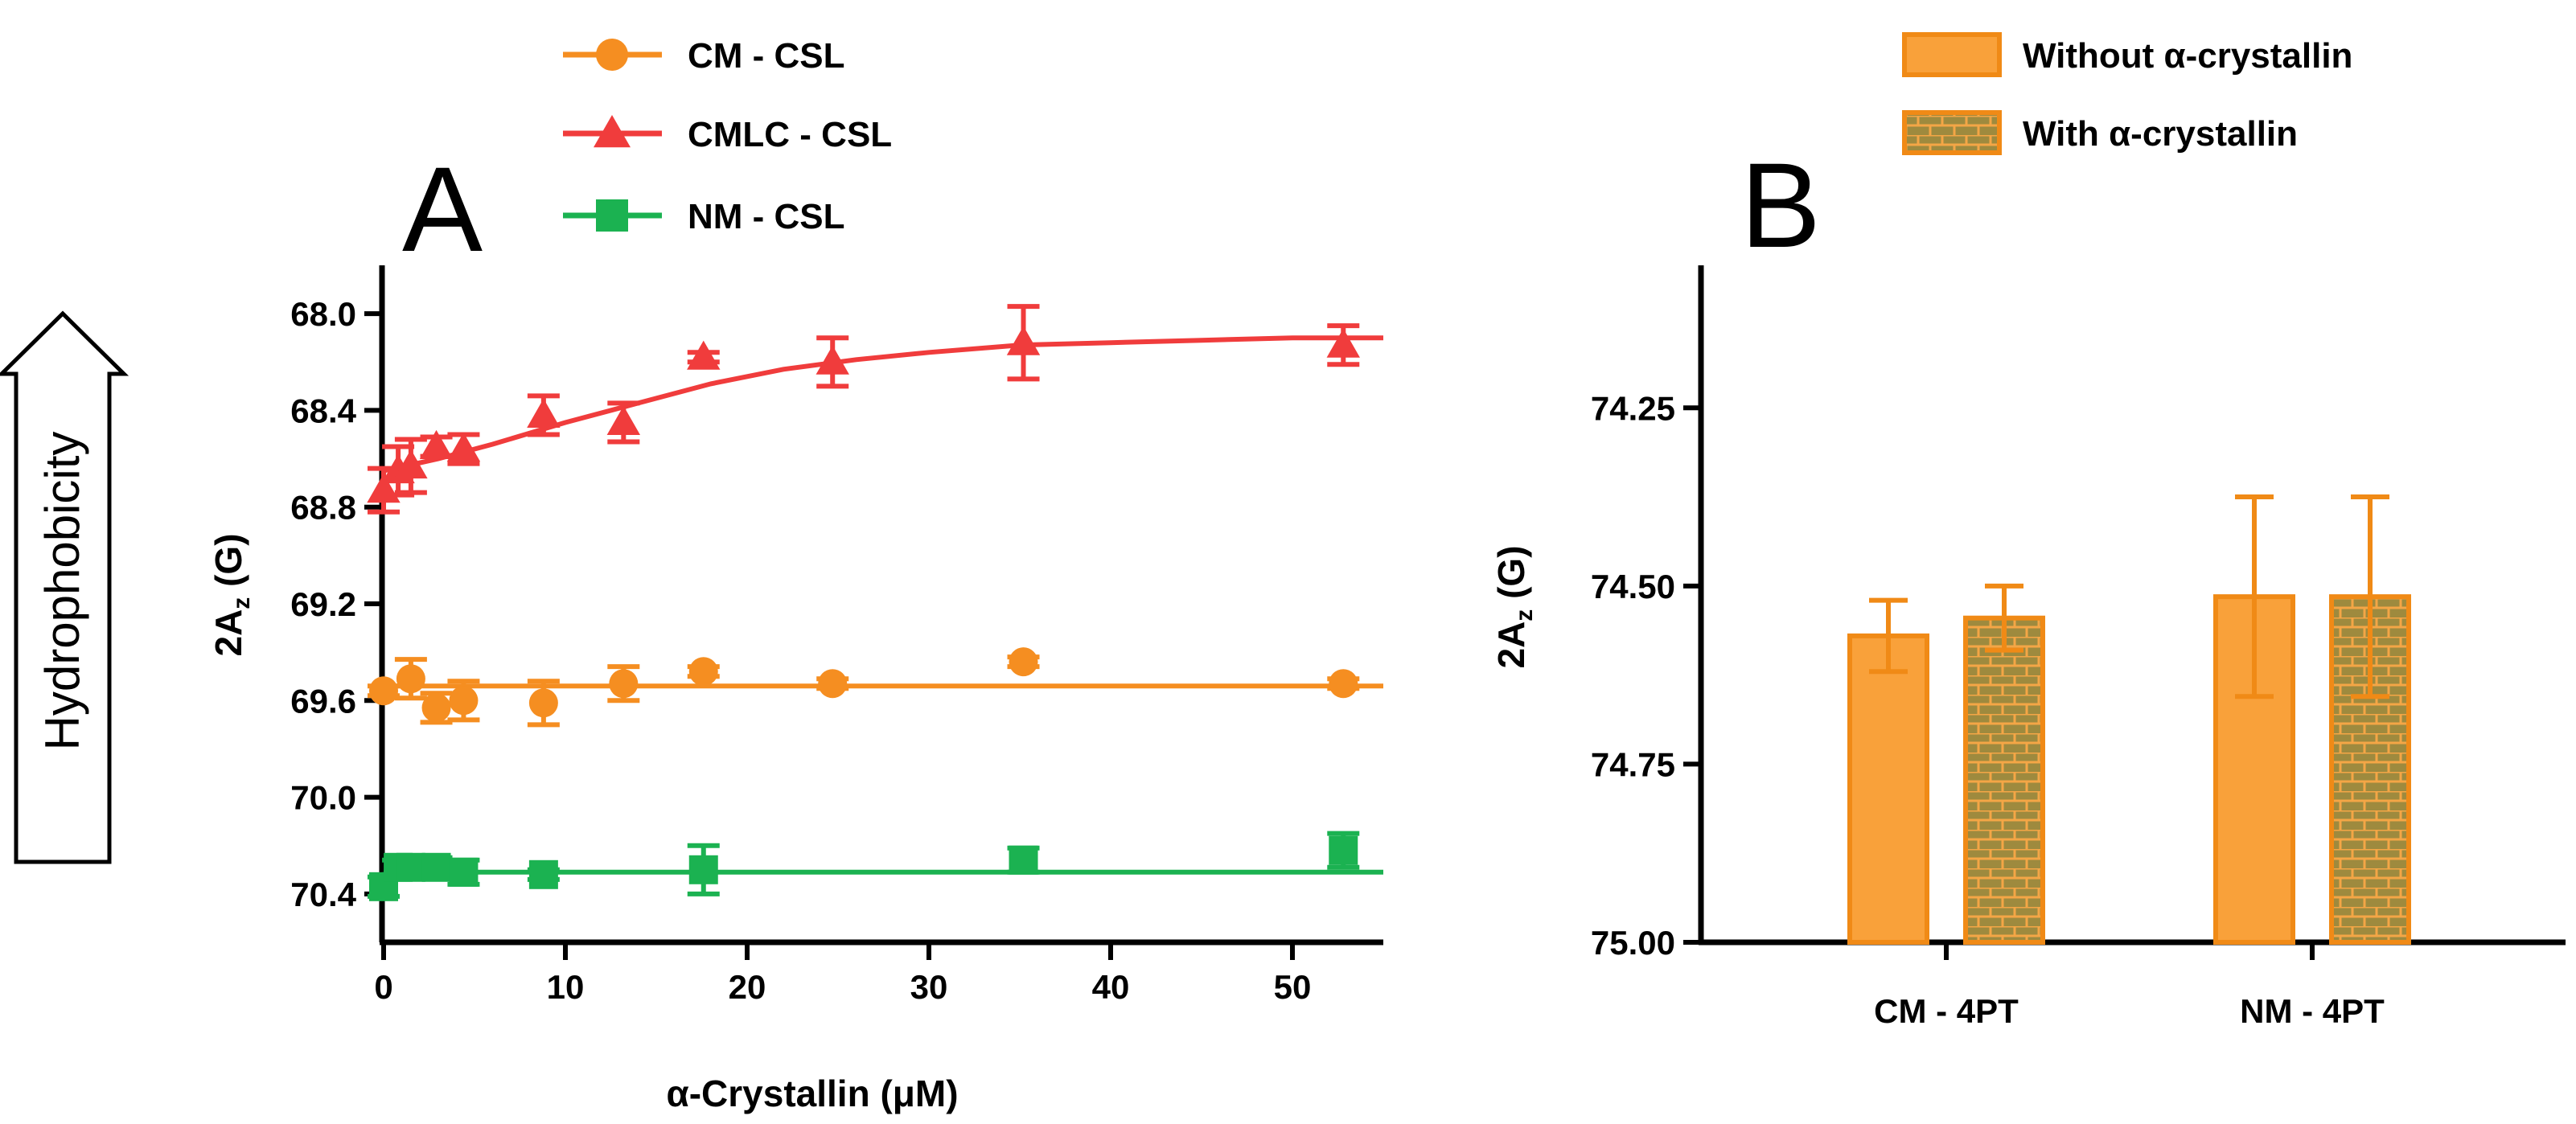 The height and width of the screenshot is (1124, 2576). What do you see at coordinates (1633, 408) in the screenshot?
I see `y-tick-label-b: 74.25` at bounding box center [1633, 408].